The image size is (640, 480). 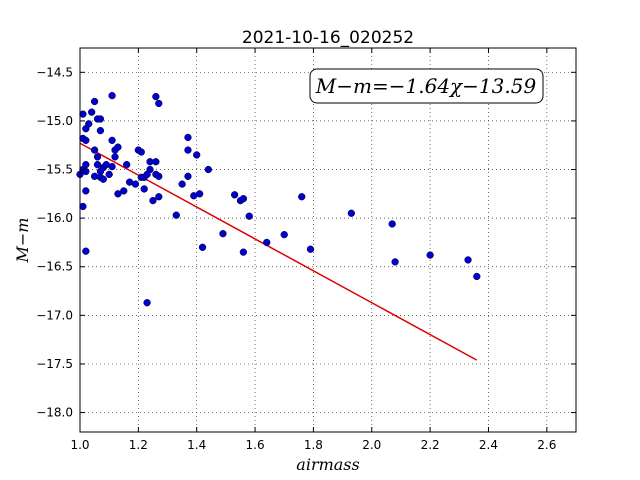 What do you see at coordinates (54, 364) in the screenshot?
I see `y-tick-label: −17.5` at bounding box center [54, 364].